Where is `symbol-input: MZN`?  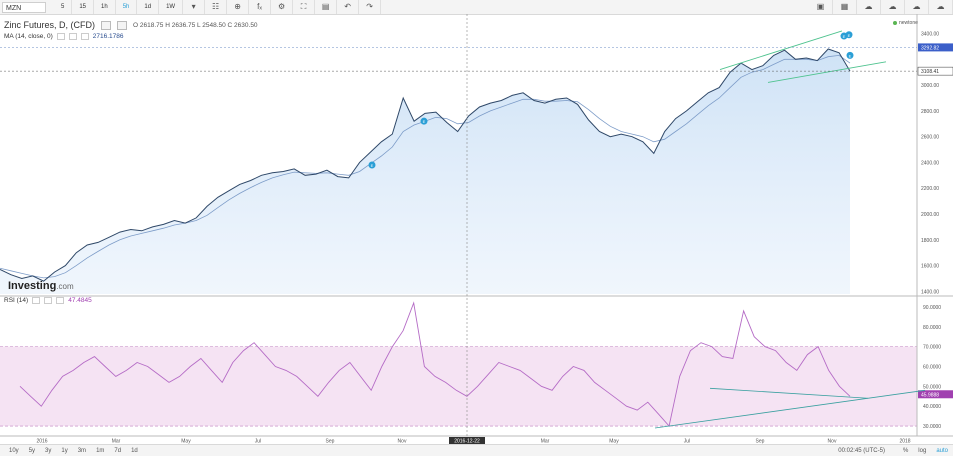
symbol-input: MZN is located at coordinates (24, 7).